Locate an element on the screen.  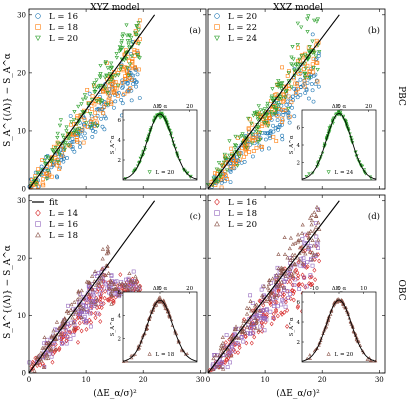
x-tick-label: 20 is located at coordinates (143, 380).